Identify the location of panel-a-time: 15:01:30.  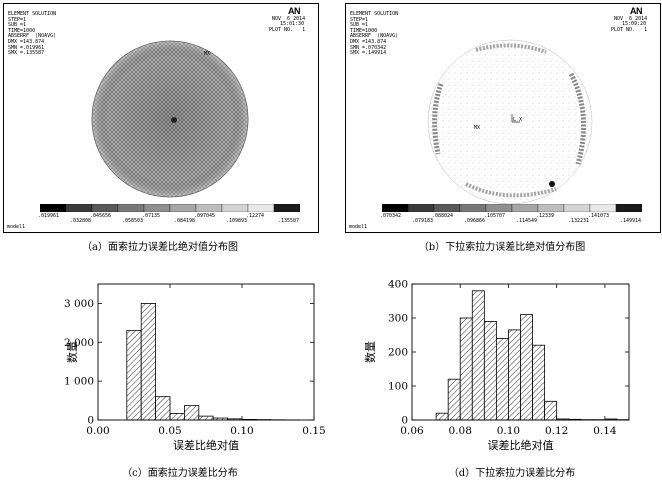
(292, 24).